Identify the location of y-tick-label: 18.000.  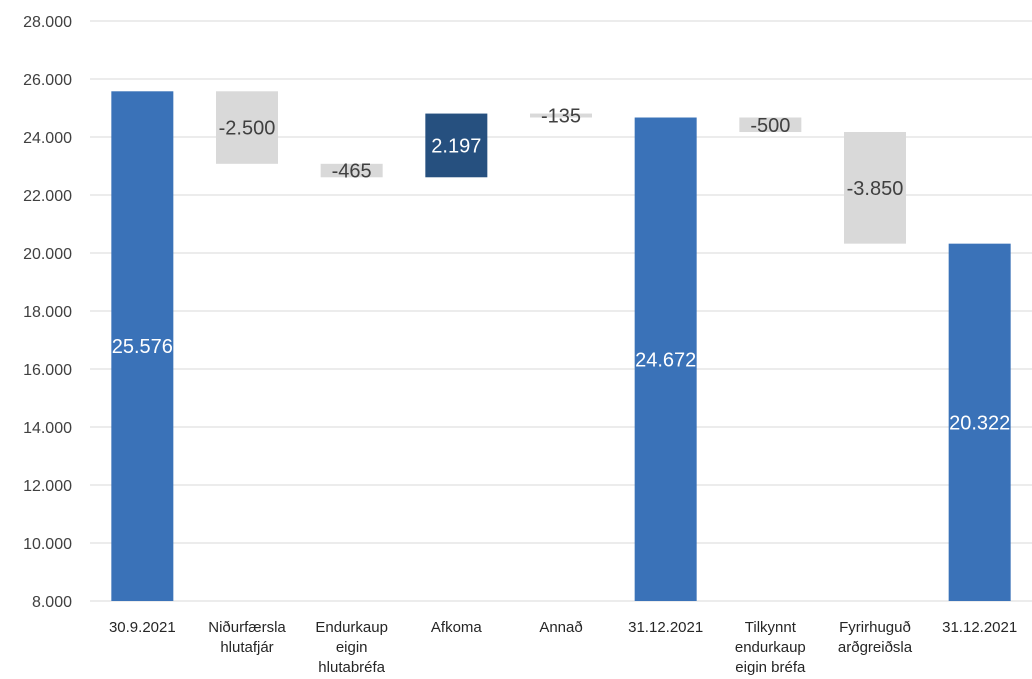
(47, 312).